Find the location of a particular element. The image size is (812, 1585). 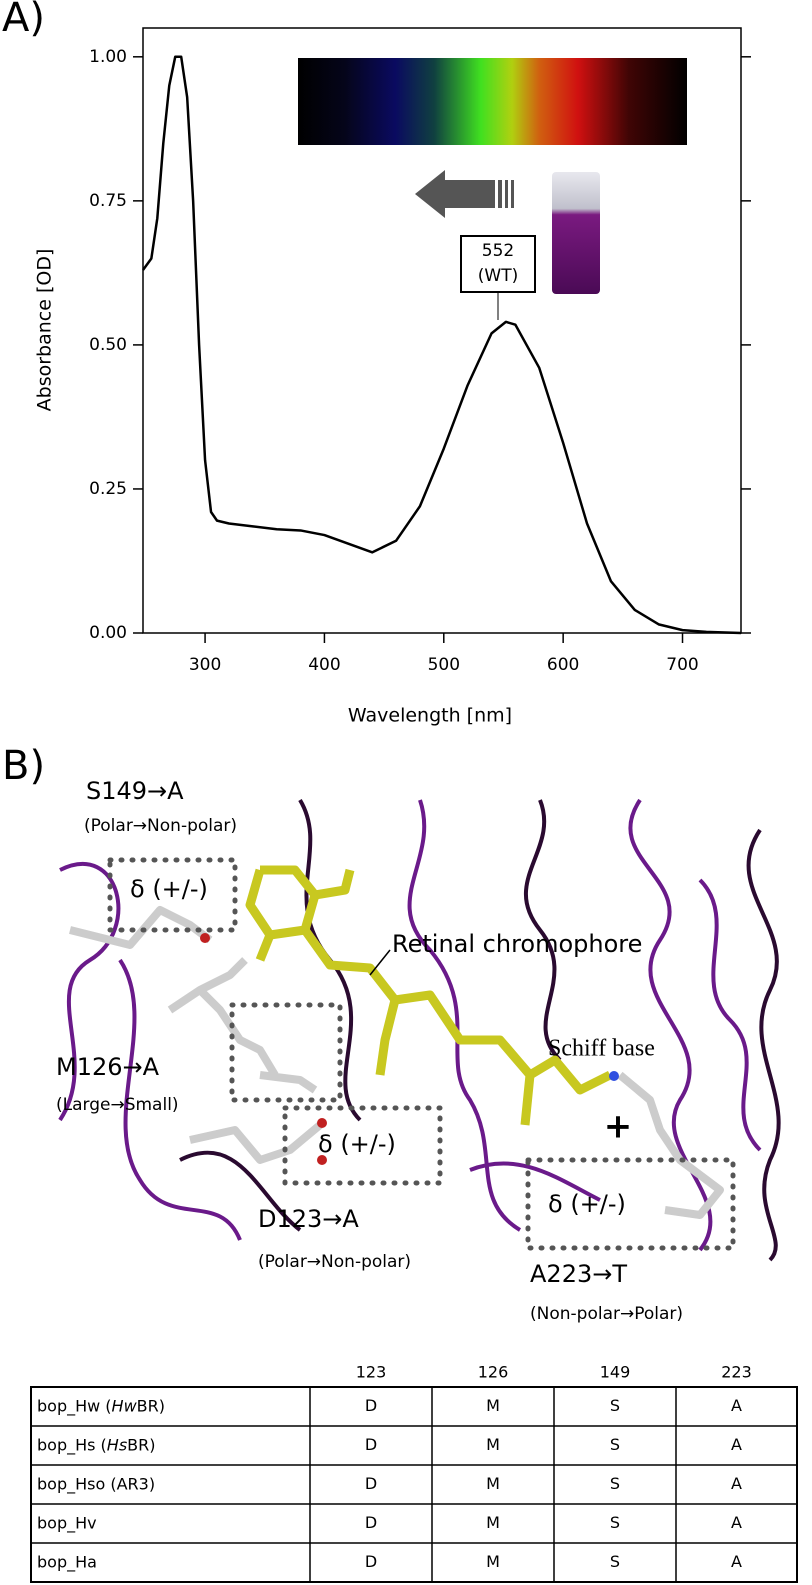

charge: + is located at coordinates (618, 1127).